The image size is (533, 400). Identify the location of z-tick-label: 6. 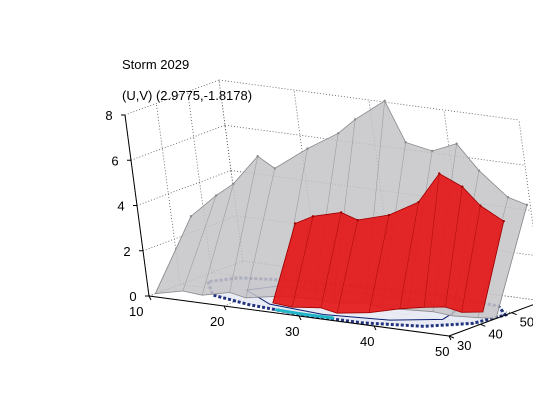
(114, 160).